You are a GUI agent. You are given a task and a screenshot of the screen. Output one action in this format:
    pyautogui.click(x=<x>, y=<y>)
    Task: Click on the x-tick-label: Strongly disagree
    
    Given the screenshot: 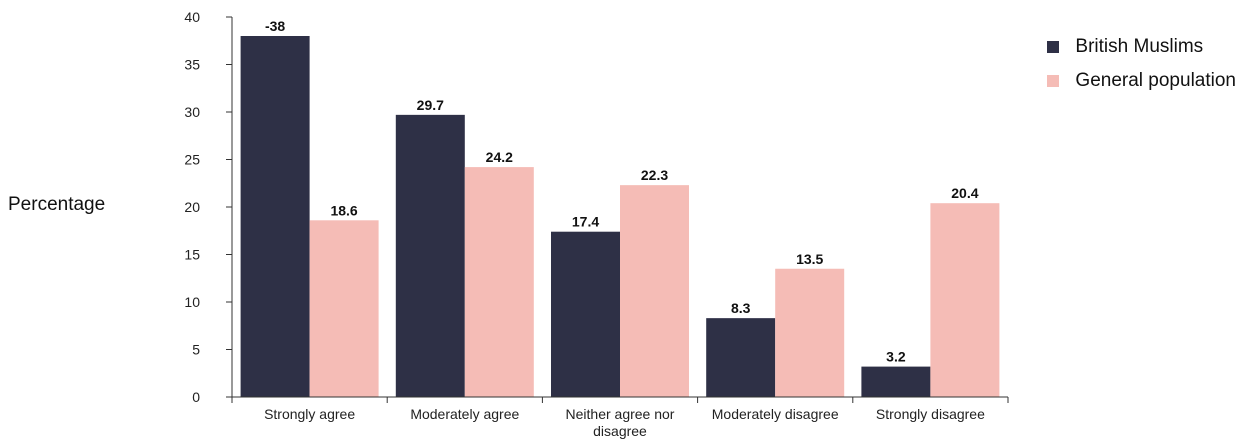 What is the action you would take?
    pyautogui.click(x=930, y=414)
    